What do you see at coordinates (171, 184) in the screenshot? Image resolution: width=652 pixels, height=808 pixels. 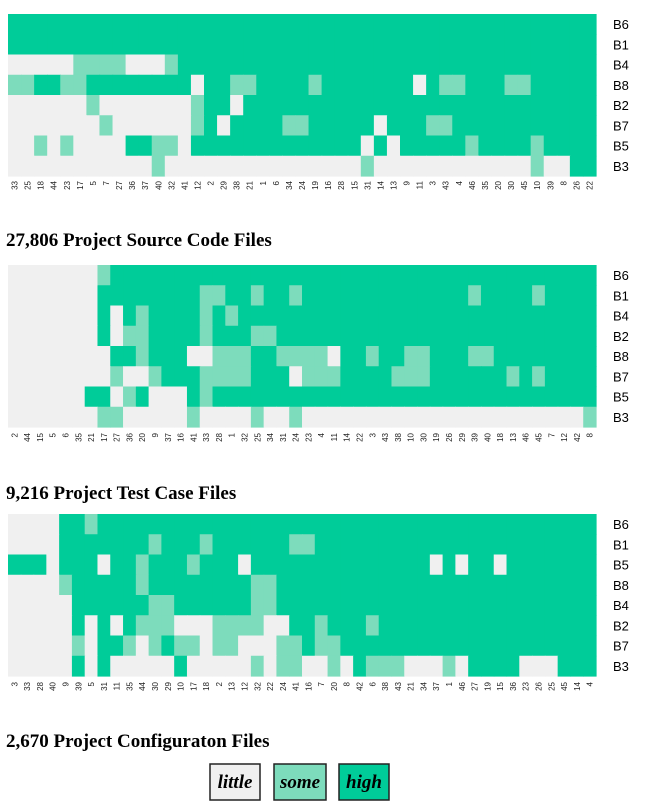 I see `column-label: 32` at bounding box center [171, 184].